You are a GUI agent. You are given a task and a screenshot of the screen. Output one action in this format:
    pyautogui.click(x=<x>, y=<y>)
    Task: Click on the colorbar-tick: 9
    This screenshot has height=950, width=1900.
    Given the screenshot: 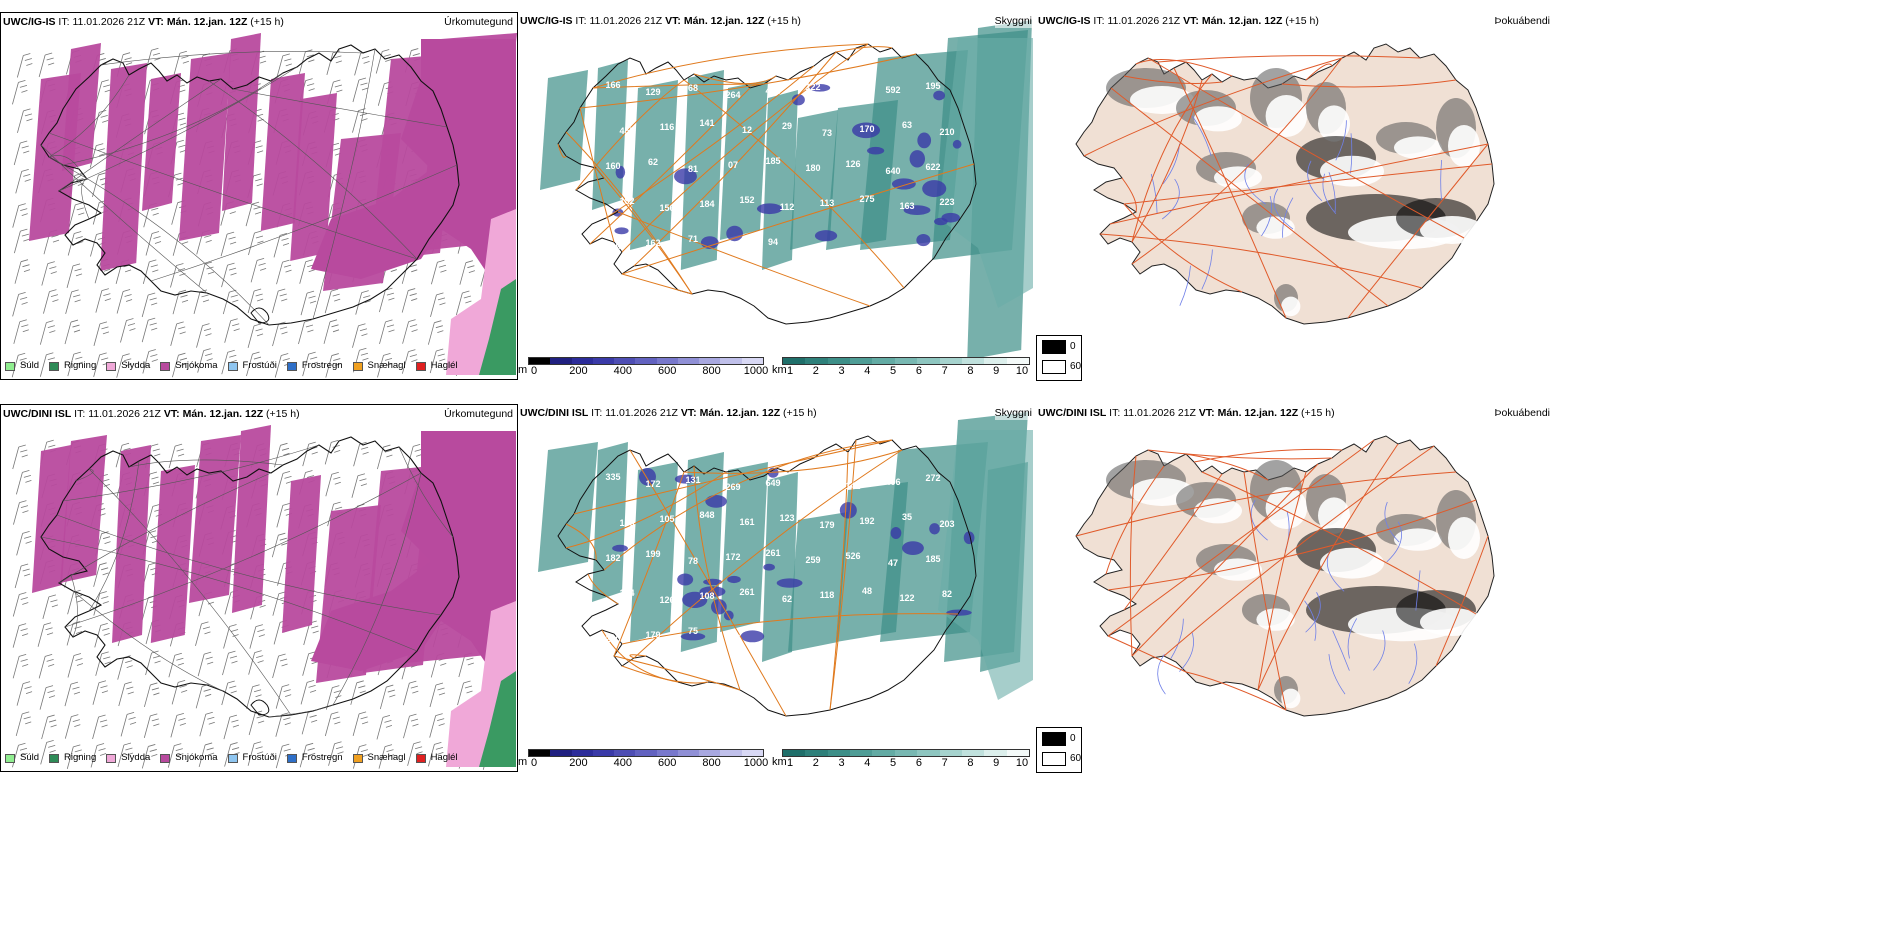 What is the action you would take?
    pyautogui.click(x=996, y=763)
    